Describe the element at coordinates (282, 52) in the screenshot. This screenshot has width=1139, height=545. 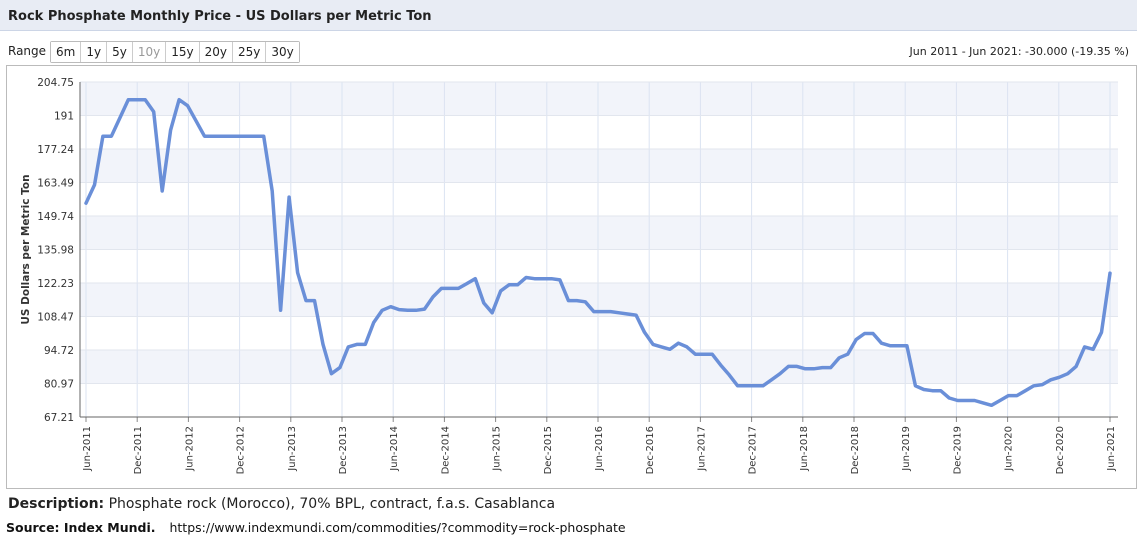
I see `range-button-30y: 30y` at that location.